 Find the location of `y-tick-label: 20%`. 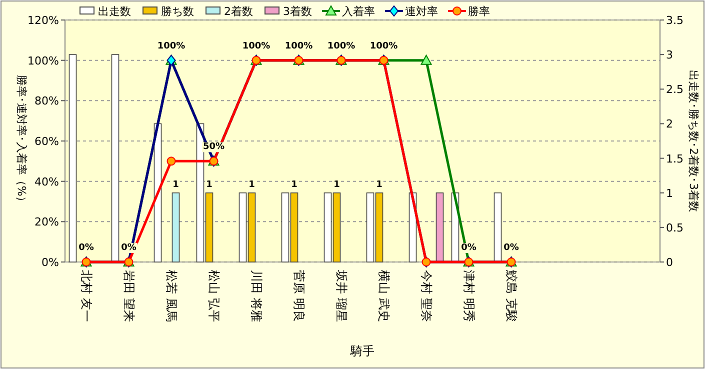

y-tick-label: 20% is located at coordinates (46, 222).